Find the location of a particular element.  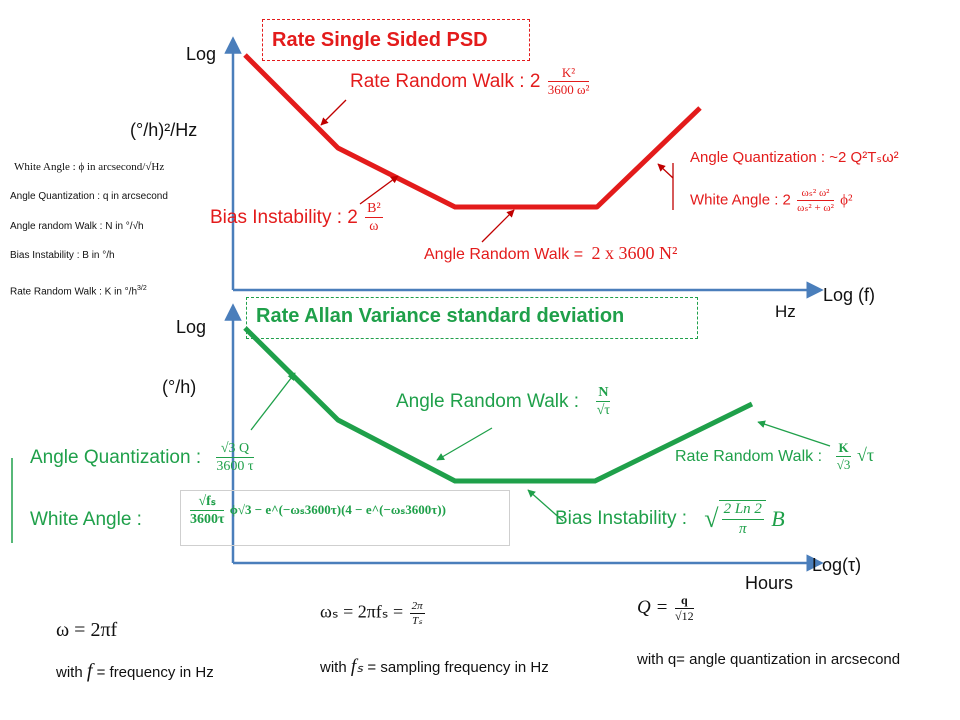

footer-omegas-num: 2π is located at coordinates (417, 607).